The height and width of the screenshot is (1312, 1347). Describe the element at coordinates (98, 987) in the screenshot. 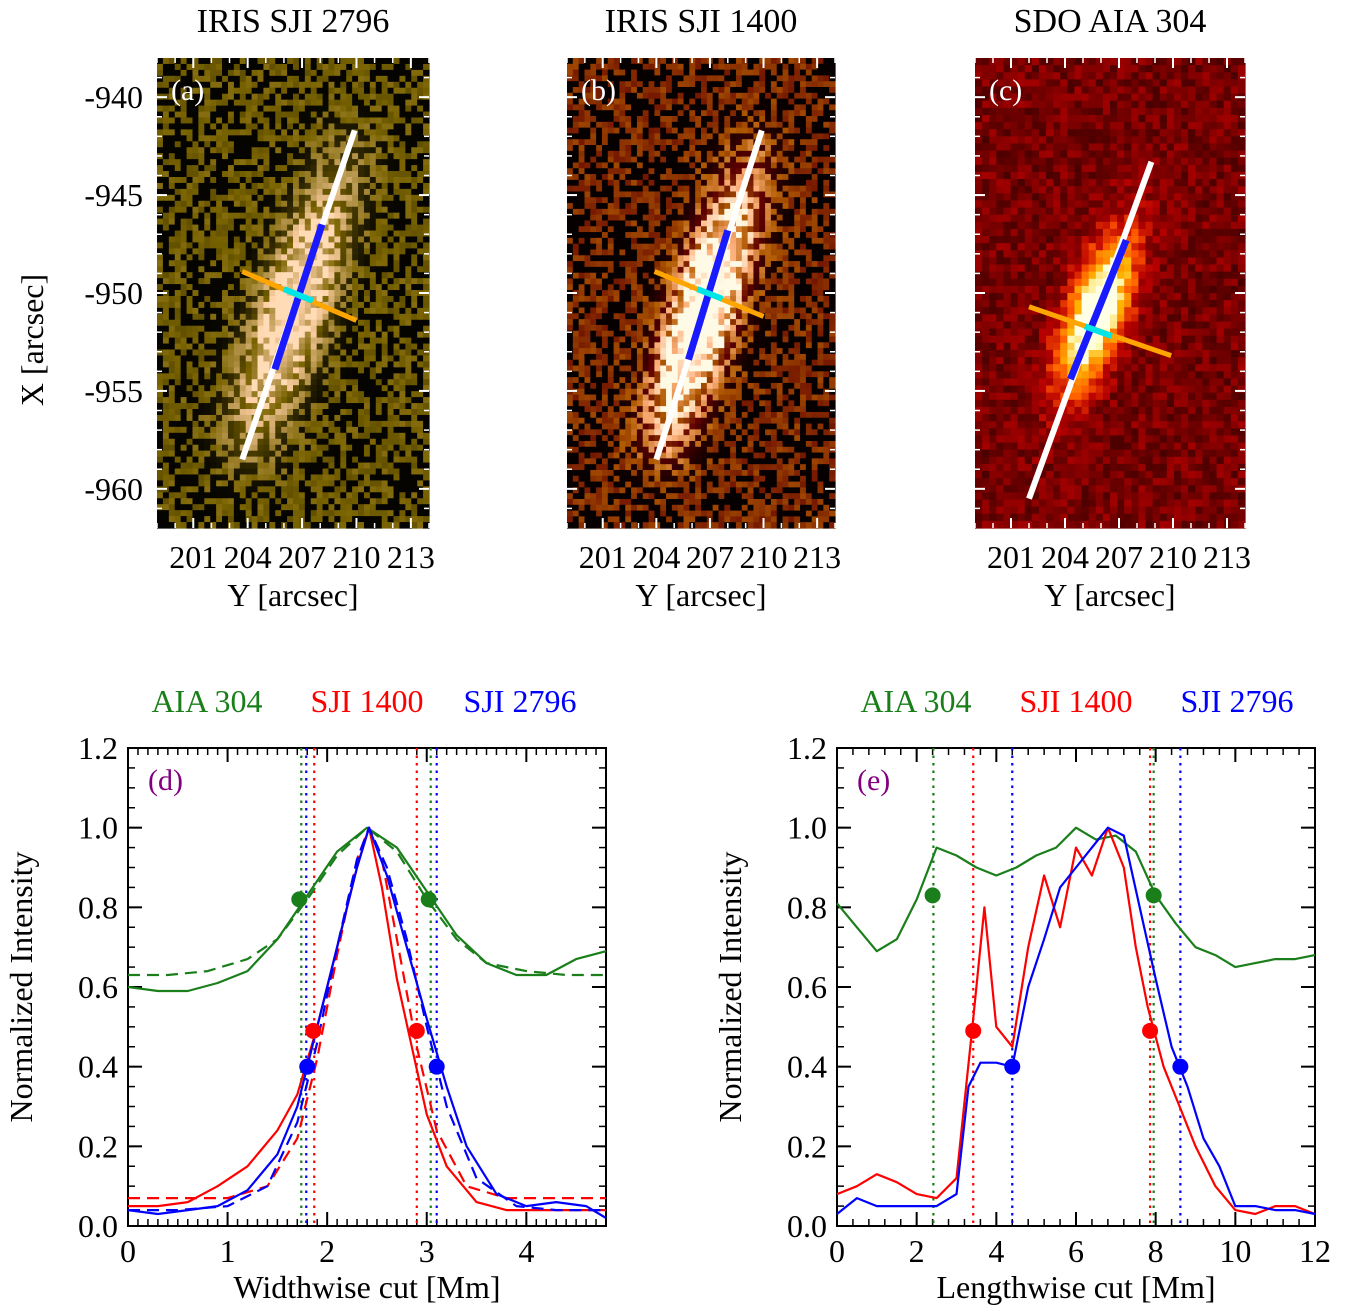

I see `y-tick-label: 0.6` at that location.